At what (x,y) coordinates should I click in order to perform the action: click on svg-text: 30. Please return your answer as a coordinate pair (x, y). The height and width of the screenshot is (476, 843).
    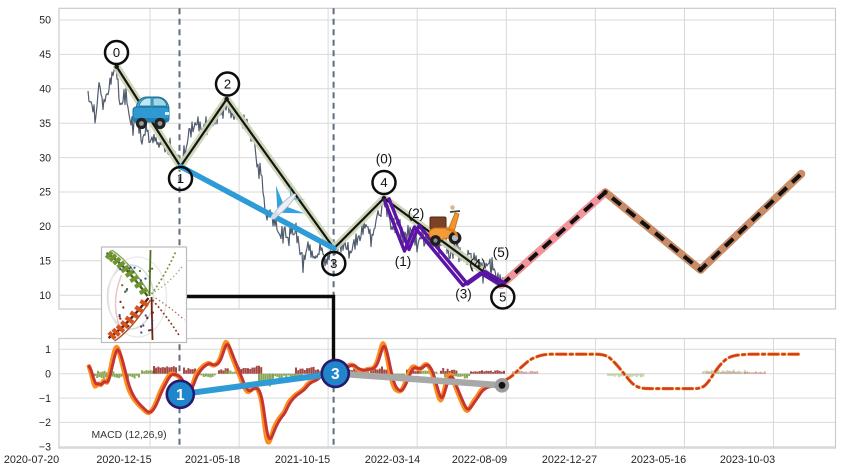
    Looking at the image, I should click on (45, 158).